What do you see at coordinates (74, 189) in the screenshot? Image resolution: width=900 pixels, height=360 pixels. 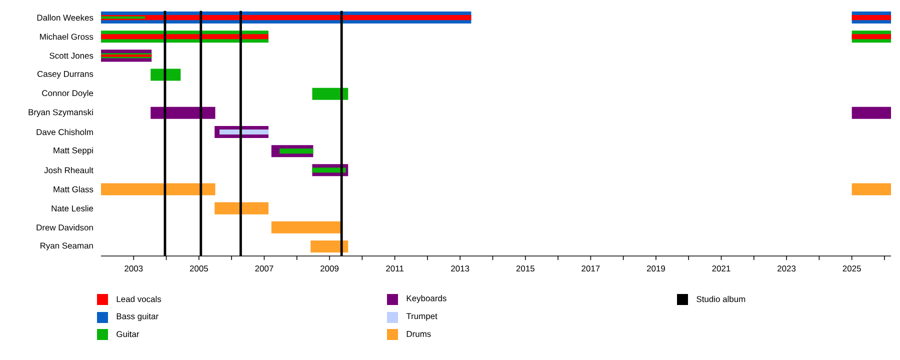 I see `y-tick-label: Matt Glass` at bounding box center [74, 189].